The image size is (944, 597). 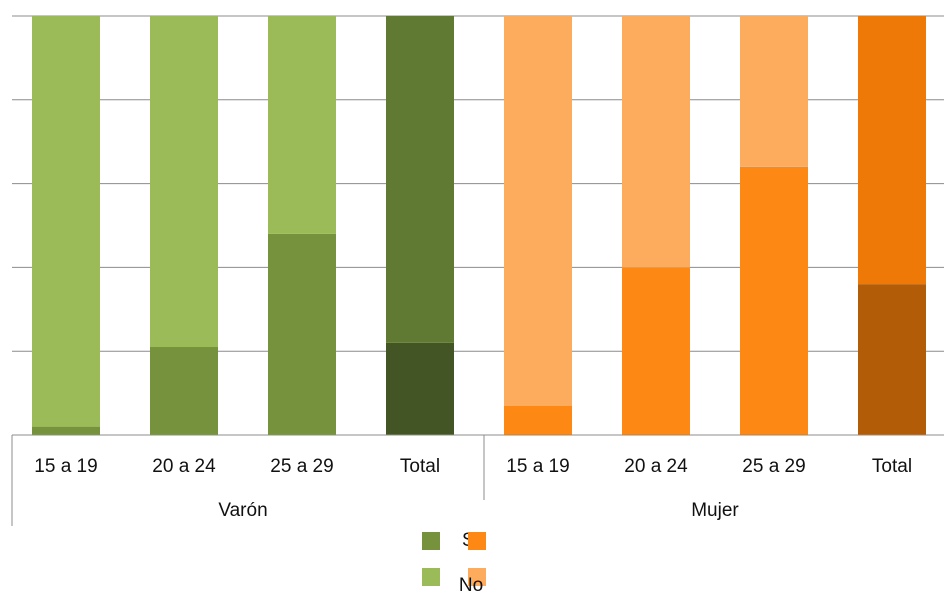 What do you see at coordinates (431, 541) in the screenshot?
I see `legend-swatch-si-varon` at bounding box center [431, 541].